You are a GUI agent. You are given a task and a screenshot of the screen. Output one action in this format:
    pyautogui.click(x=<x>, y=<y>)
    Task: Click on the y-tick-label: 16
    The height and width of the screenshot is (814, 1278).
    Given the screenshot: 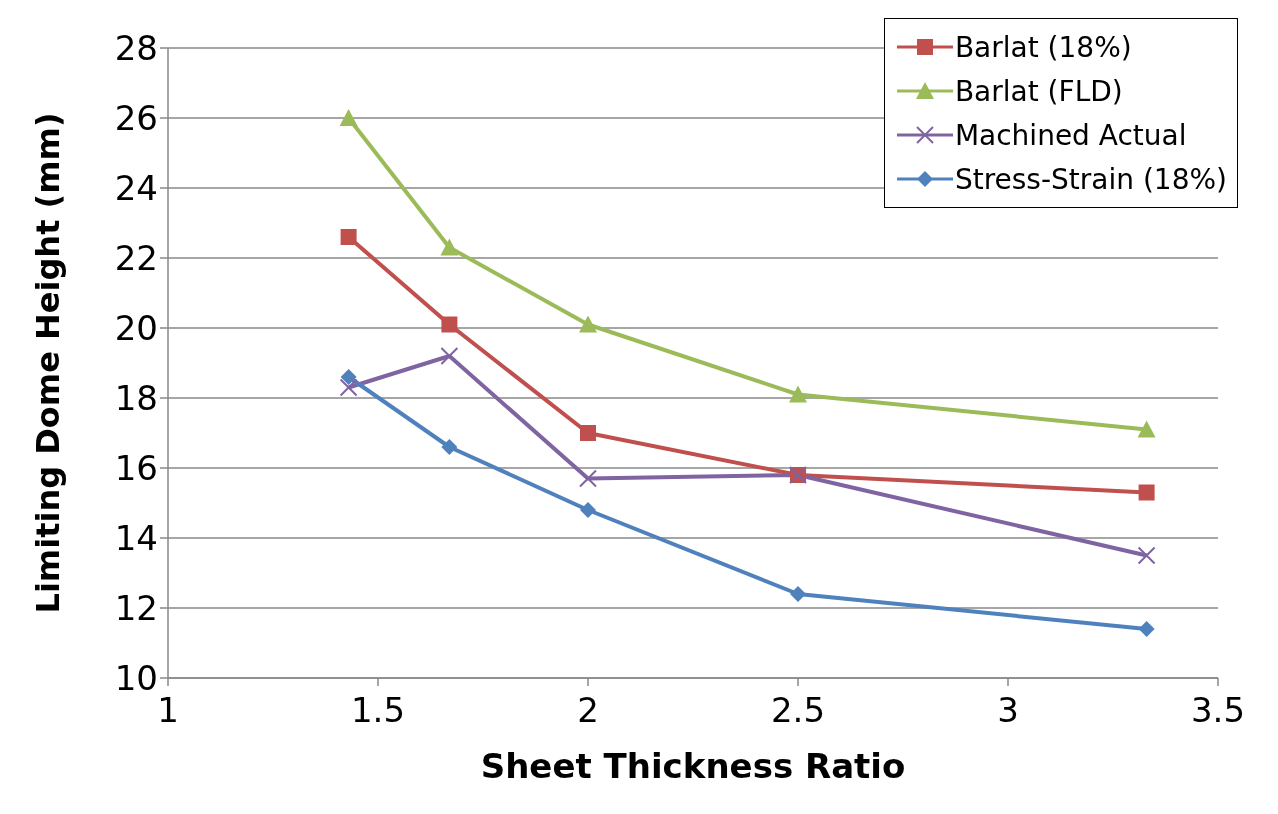 What is the action you would take?
    pyautogui.click(x=136, y=468)
    